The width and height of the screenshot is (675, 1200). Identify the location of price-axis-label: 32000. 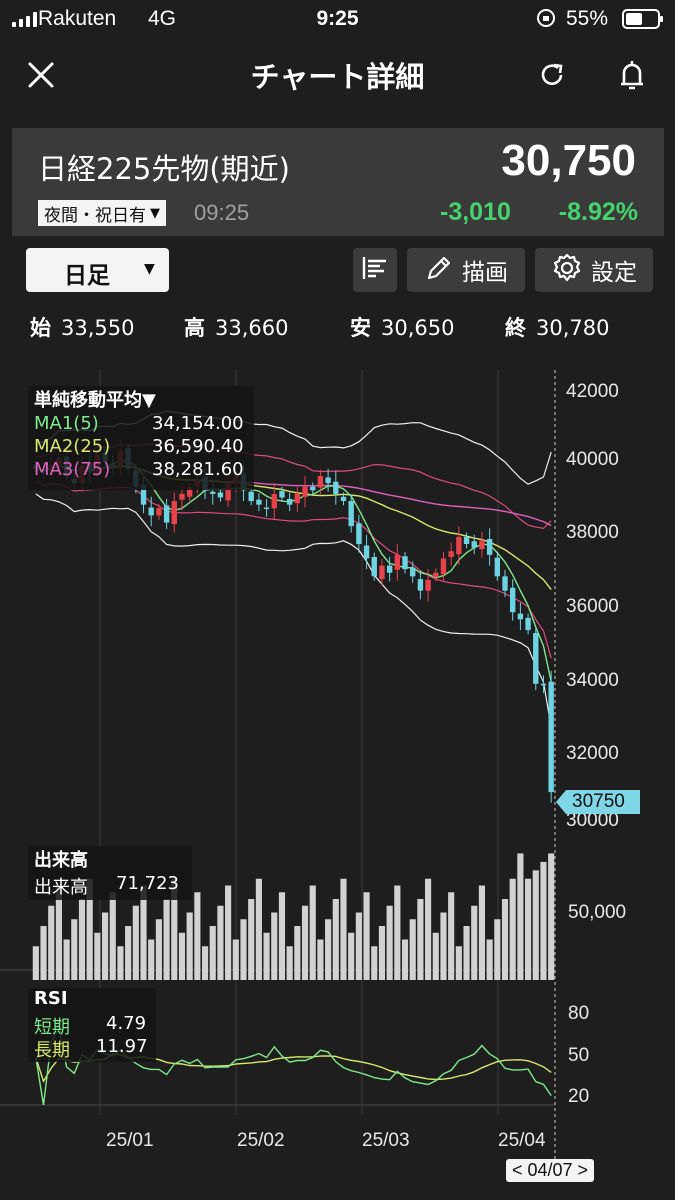
(592, 753).